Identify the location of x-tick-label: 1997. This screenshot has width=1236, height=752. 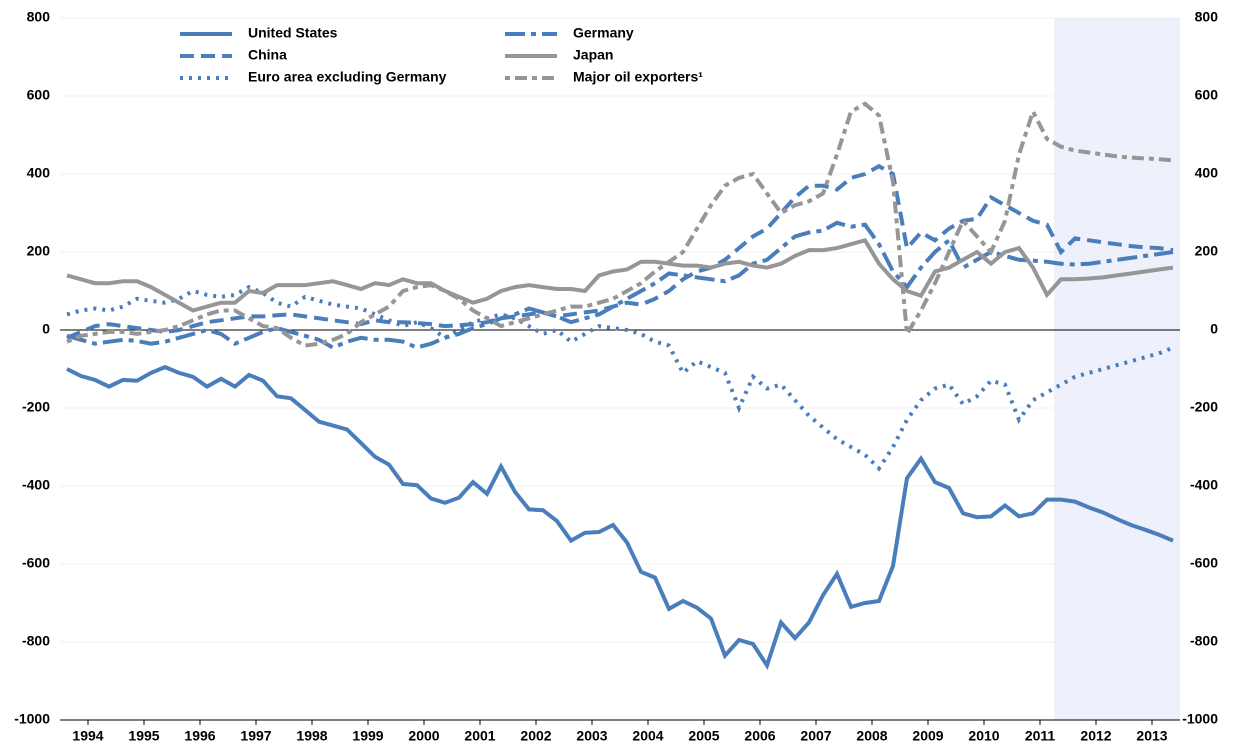
(255, 736).